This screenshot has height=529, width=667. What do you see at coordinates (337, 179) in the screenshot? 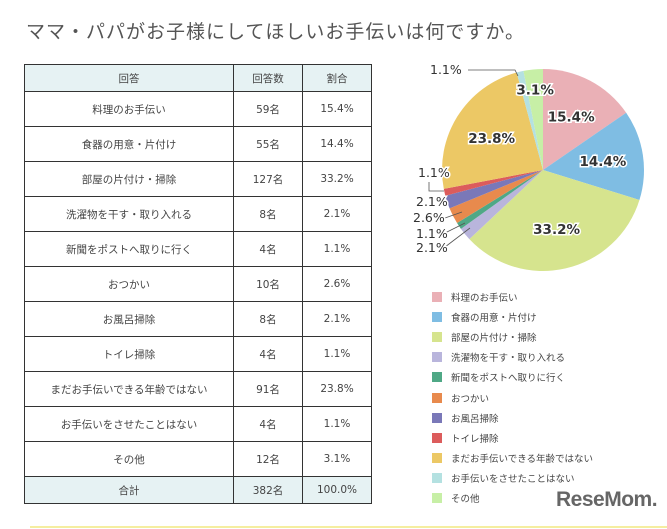
I see `cell-ratio: 33.2%` at bounding box center [337, 179].